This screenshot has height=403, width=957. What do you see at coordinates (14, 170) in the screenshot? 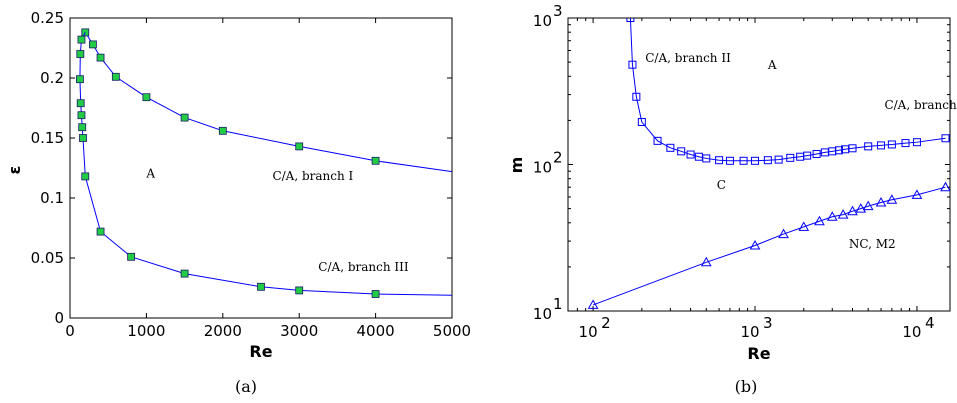
I see `y-axis-label: ε` at bounding box center [14, 170].